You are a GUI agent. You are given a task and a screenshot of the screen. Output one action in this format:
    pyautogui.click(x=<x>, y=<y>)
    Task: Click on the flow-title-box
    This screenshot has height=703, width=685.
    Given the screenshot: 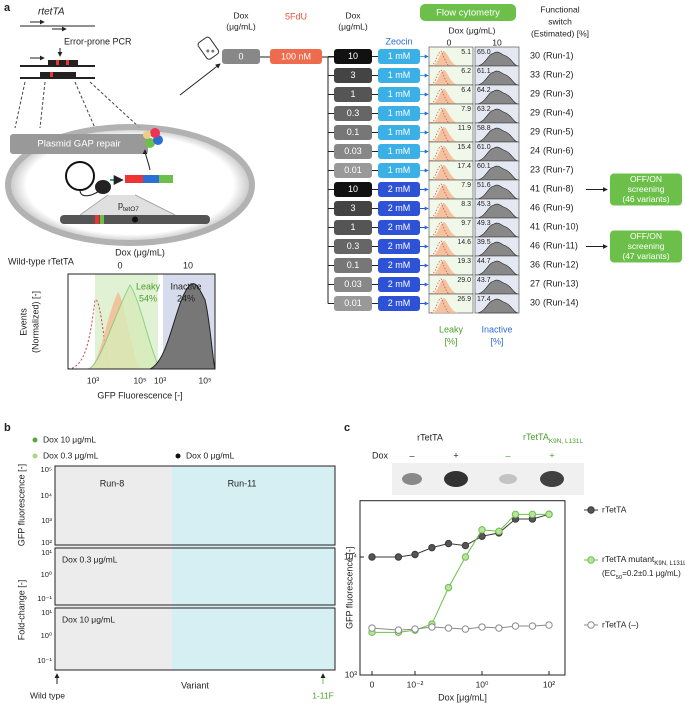 What is the action you would take?
    pyautogui.click(x=468, y=12)
    